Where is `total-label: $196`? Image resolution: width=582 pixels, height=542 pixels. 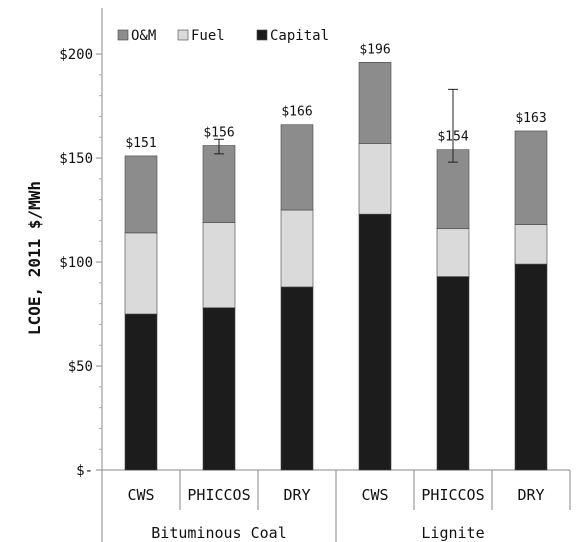 total-label: $196 is located at coordinates (374, 49).